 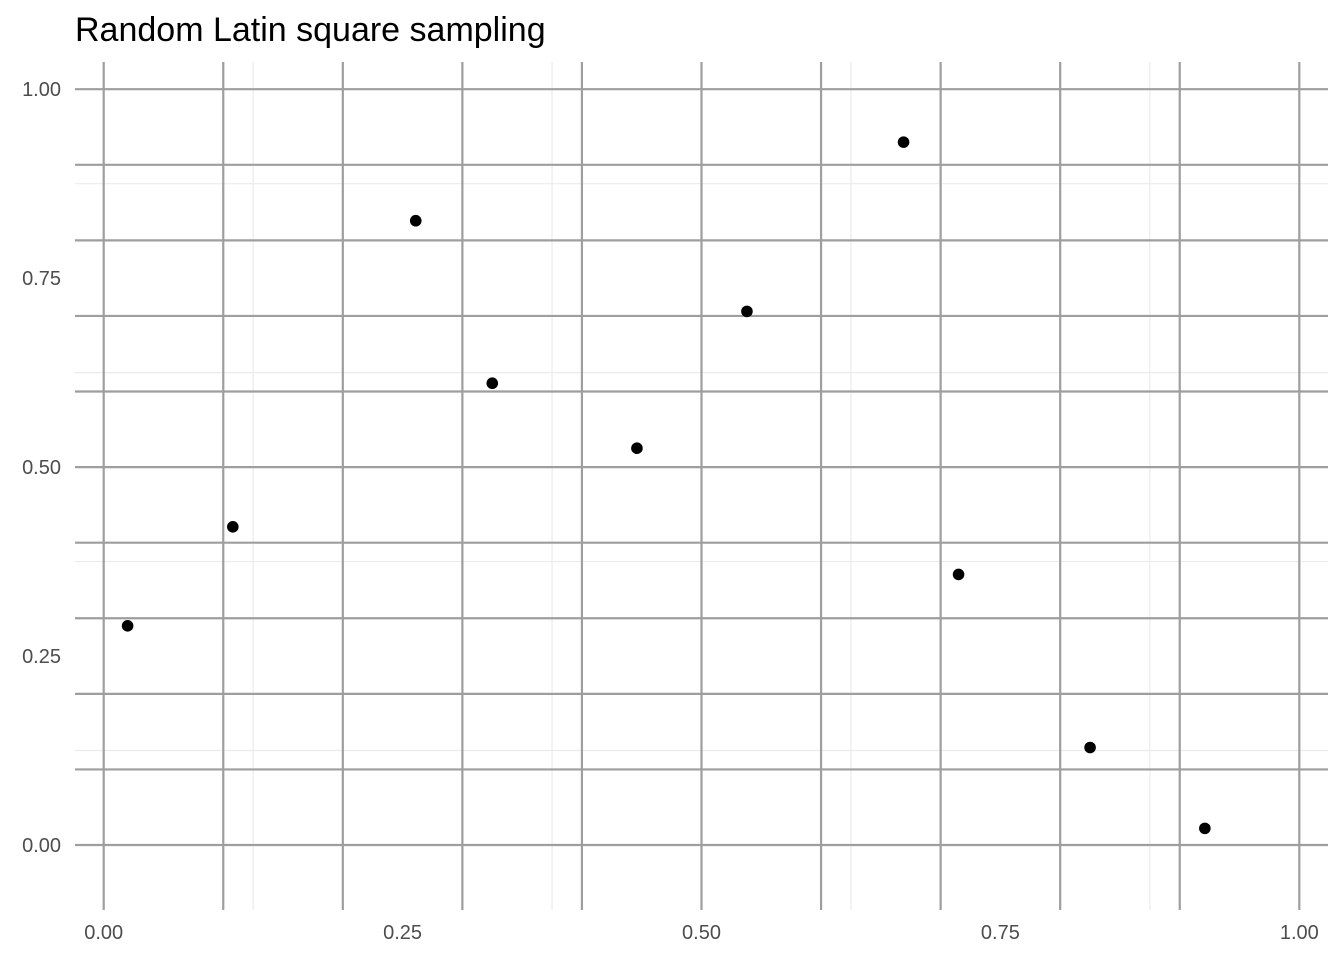 What do you see at coordinates (103, 933) in the screenshot?
I see `x-tick-label: 0.00` at bounding box center [103, 933].